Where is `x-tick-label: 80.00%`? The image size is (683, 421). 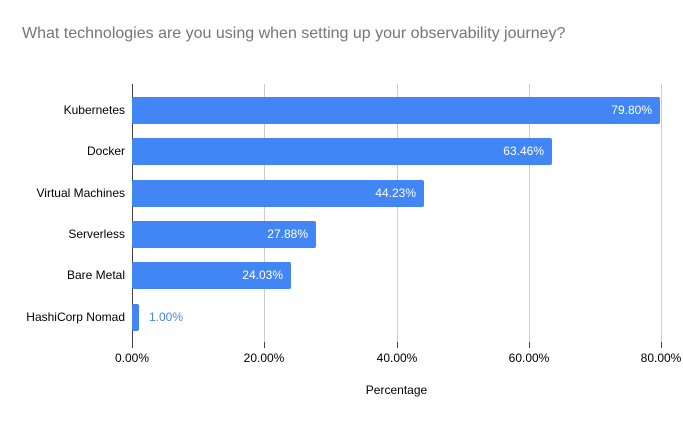 x-tick-label: 80.00% is located at coordinates (661, 358).